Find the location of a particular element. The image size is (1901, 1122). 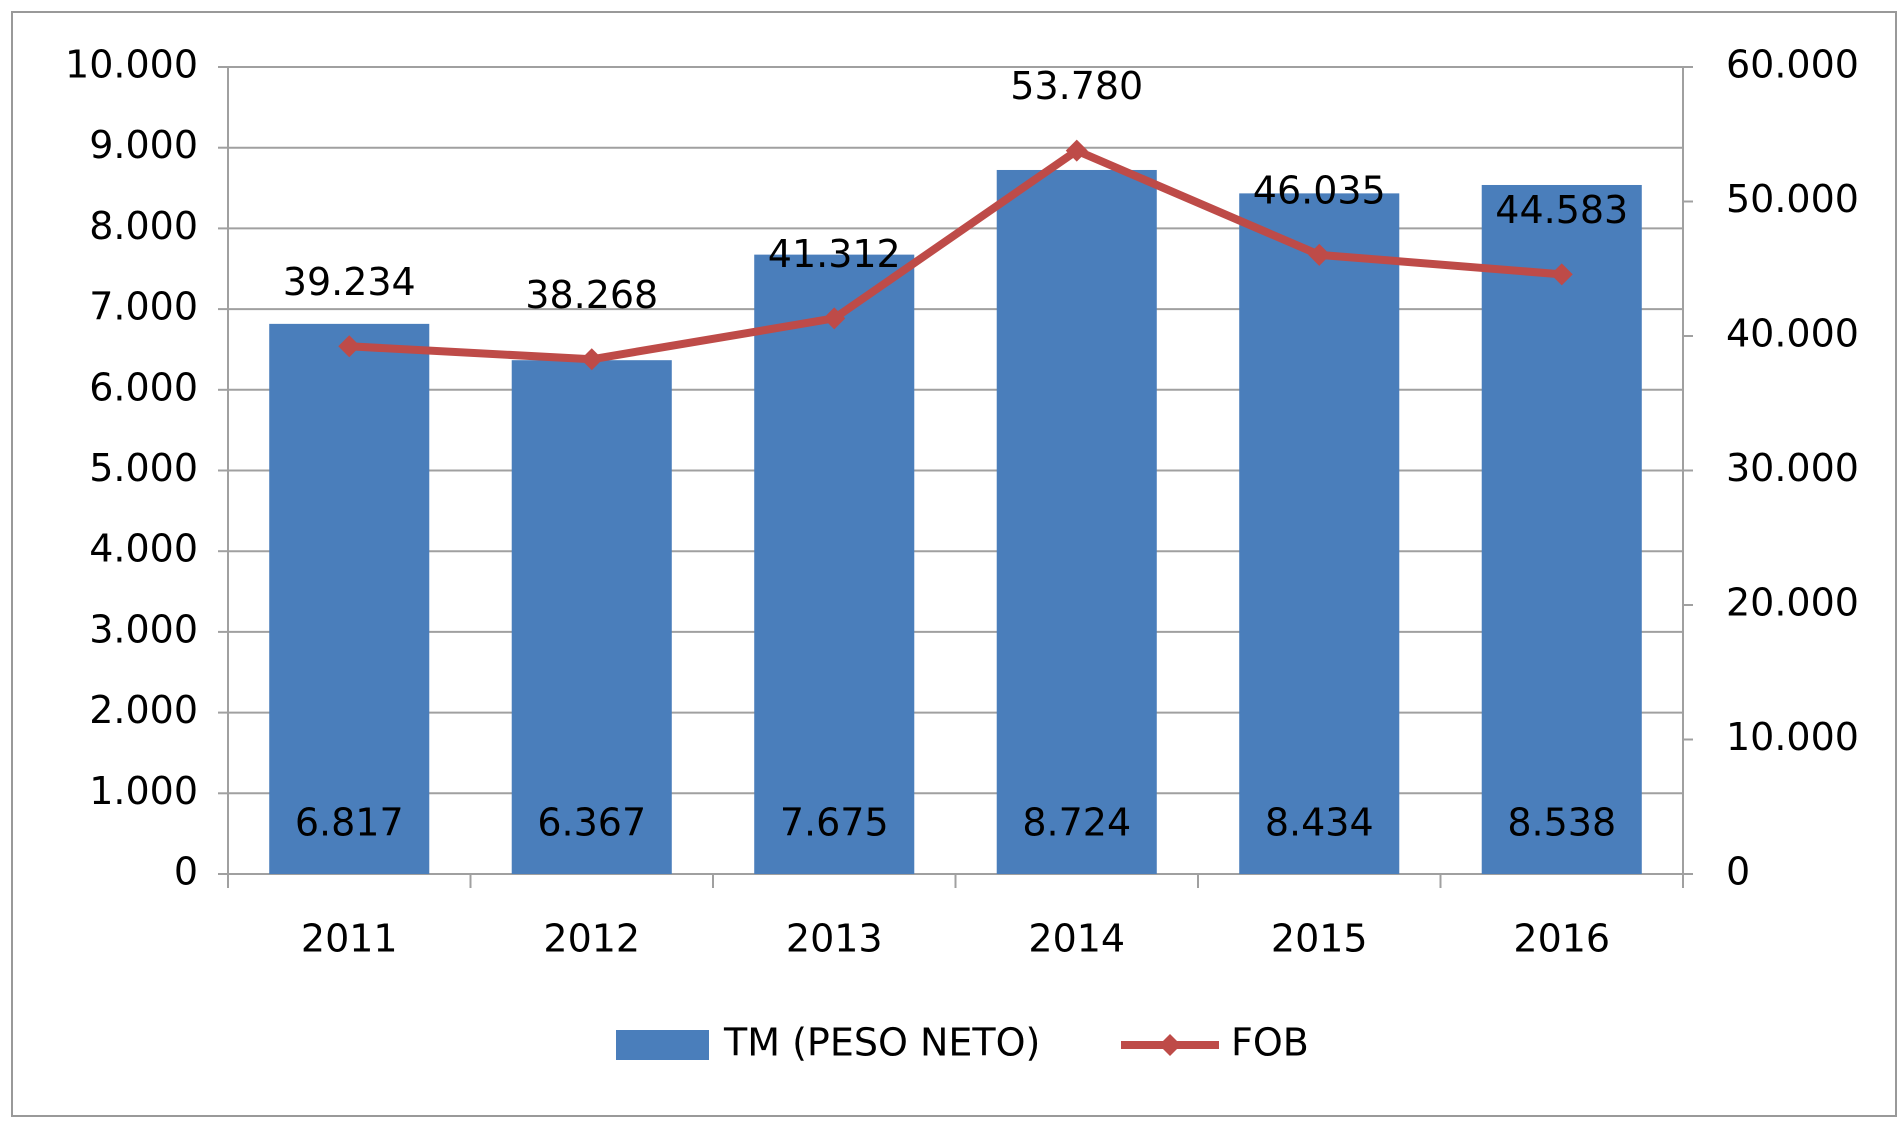

y2-tick-label: 40.000 is located at coordinates (1792, 334).